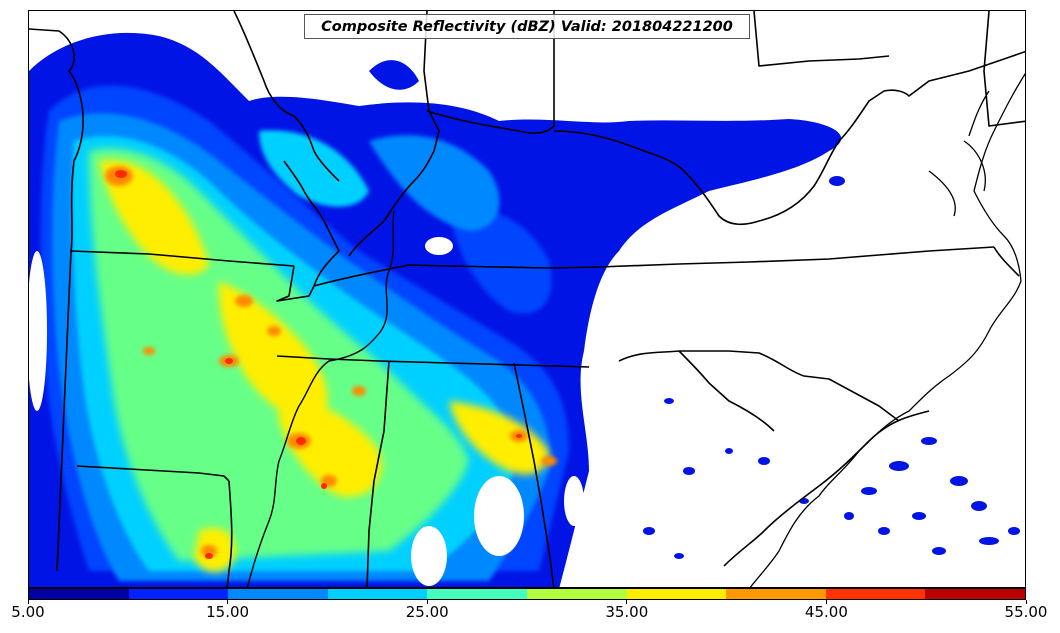  Describe the element at coordinates (1026, 612) in the screenshot. I see `colorbar-tick-label: 55.00` at that location.